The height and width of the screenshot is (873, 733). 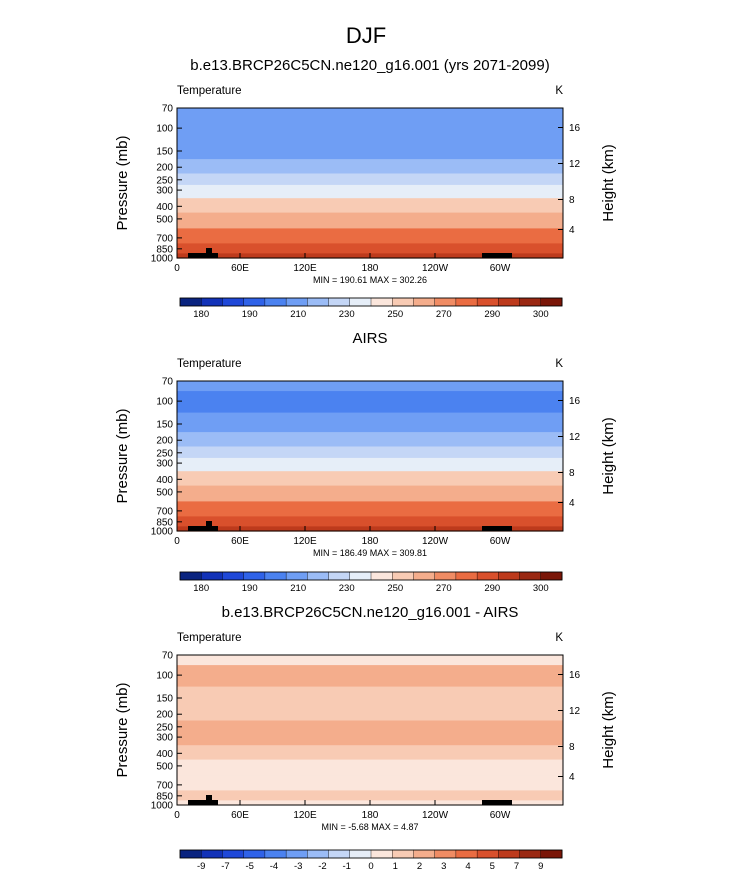 What do you see at coordinates (201, 866) in the screenshot?
I see `colorbar-label: -9` at bounding box center [201, 866].